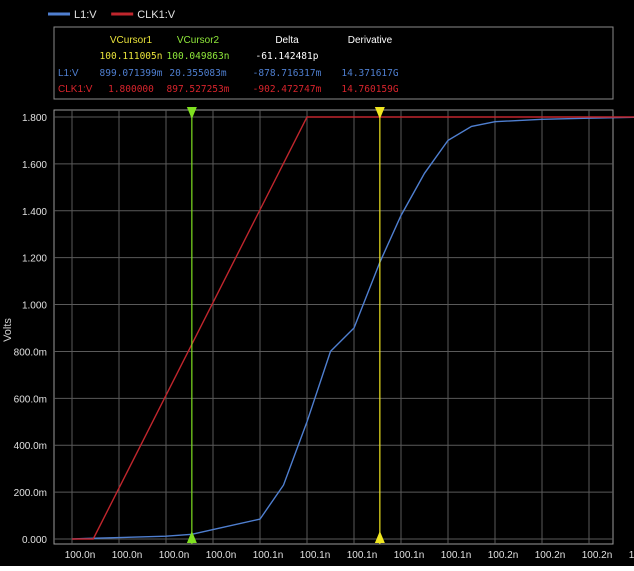 This screenshot has width=634, height=571. What do you see at coordinates (287, 73) in the screenshot?
I see `readout-cell: -878.716317m` at bounding box center [287, 73].